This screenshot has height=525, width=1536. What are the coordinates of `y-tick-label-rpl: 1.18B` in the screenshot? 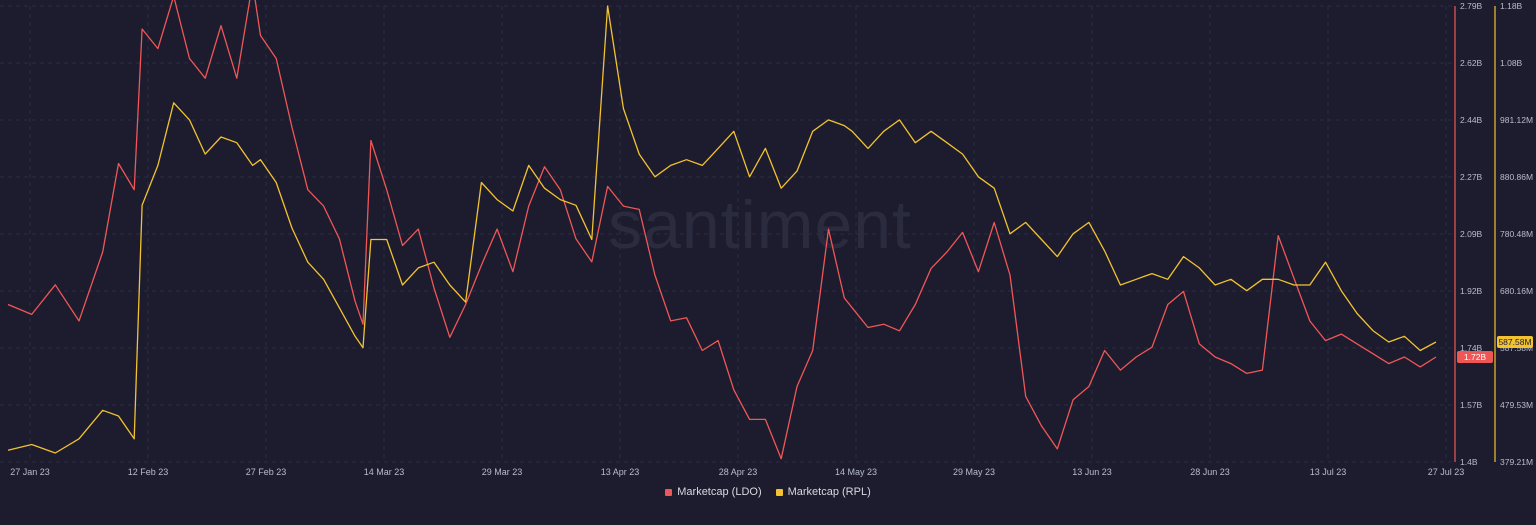 It's located at (1511, 6).